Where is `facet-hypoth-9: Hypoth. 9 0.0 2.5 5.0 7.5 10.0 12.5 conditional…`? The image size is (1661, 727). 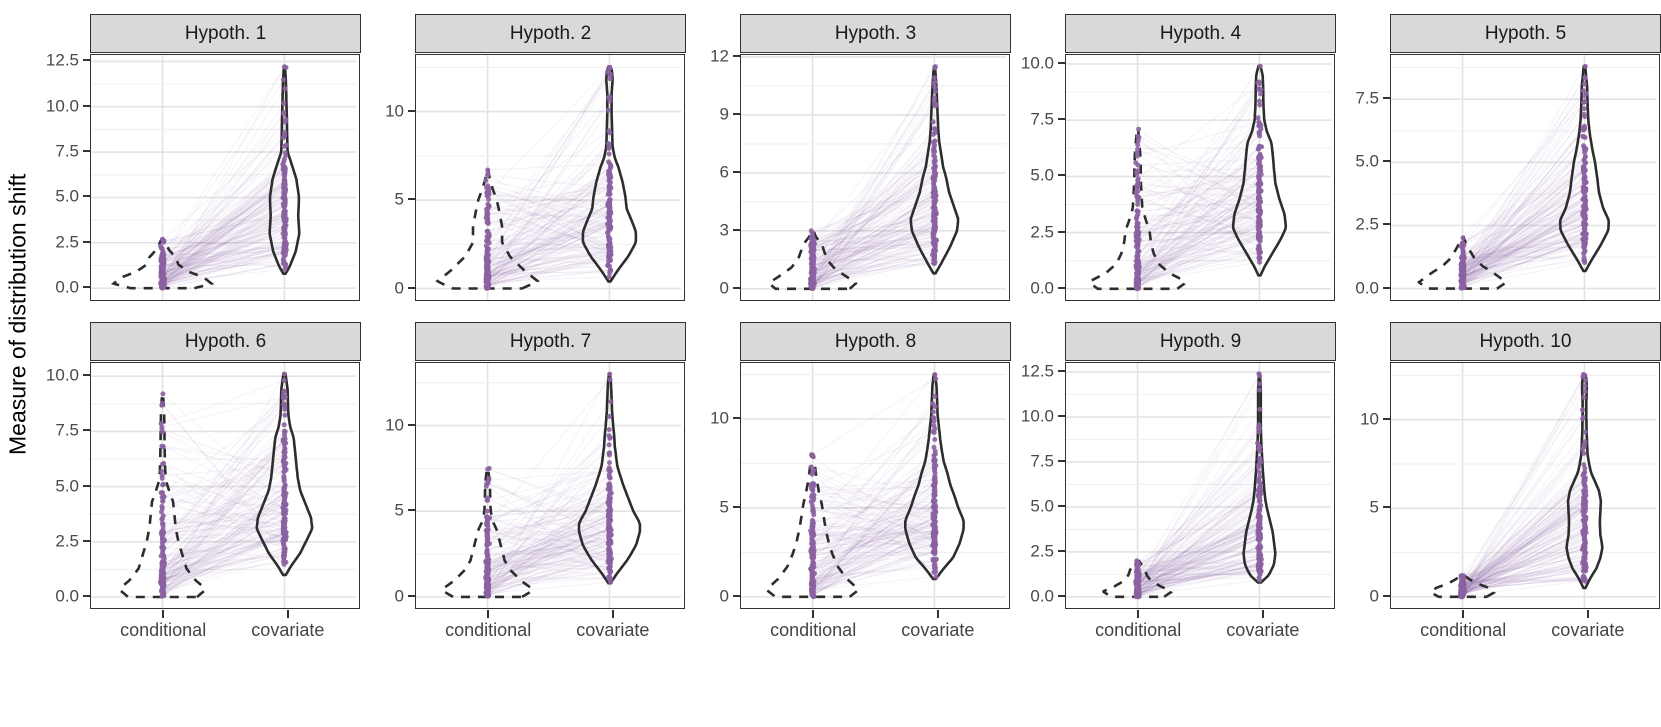 facet-hypoth-9: Hypoth. 9 0.0 2.5 5.0 7.5 10.0 12.5 conditional… is located at coordinates (1173, 486).